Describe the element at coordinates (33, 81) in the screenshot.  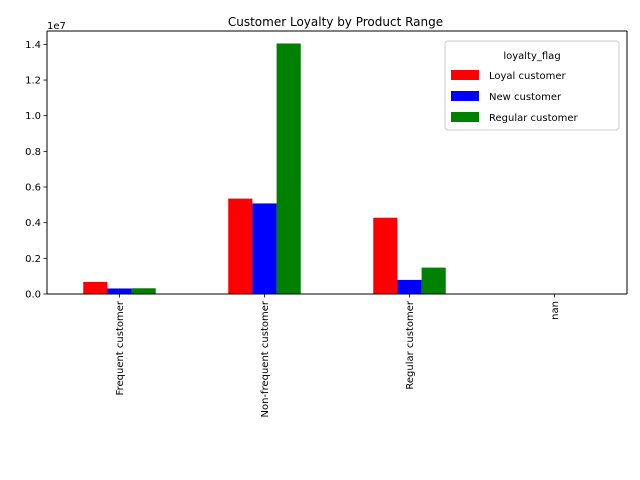
I see `y-tick-label: 1.2` at that location.